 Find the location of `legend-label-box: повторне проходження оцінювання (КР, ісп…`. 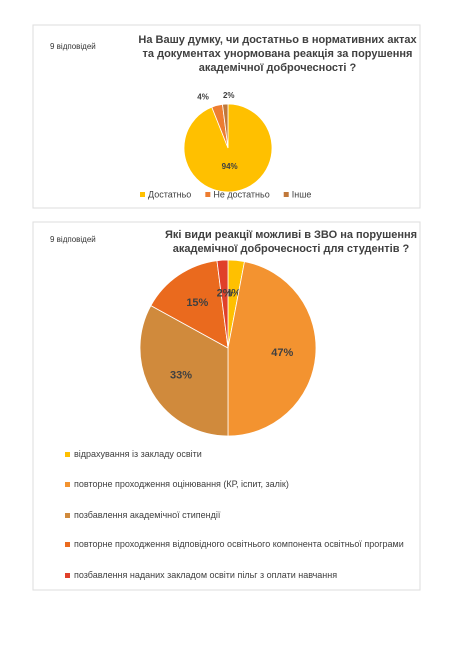

legend-label-box: повторне проходження оцінювання (КР, ісп… is located at coordinates (181, 484).